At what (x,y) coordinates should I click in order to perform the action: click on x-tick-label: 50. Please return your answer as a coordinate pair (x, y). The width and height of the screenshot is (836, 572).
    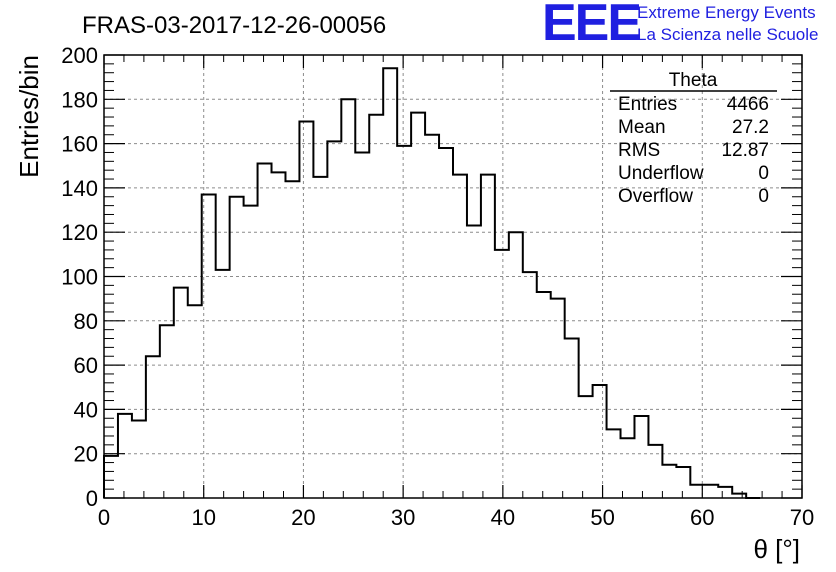
    Looking at the image, I should click on (602, 517).